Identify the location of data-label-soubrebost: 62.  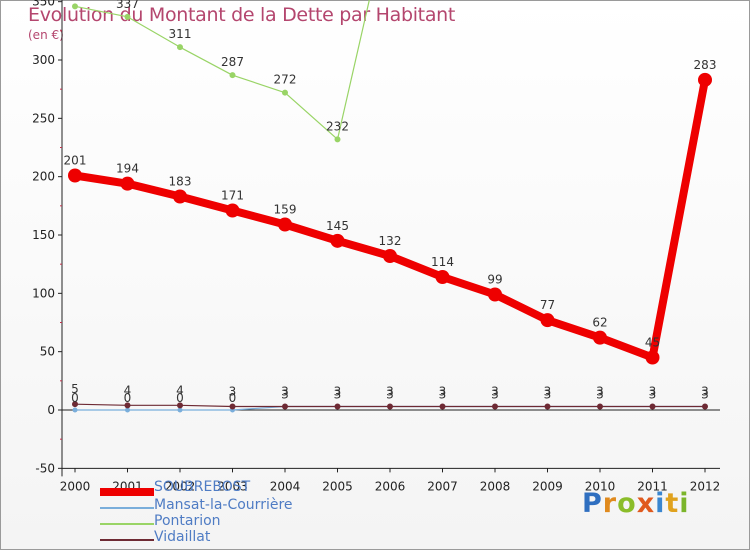
(599, 323).